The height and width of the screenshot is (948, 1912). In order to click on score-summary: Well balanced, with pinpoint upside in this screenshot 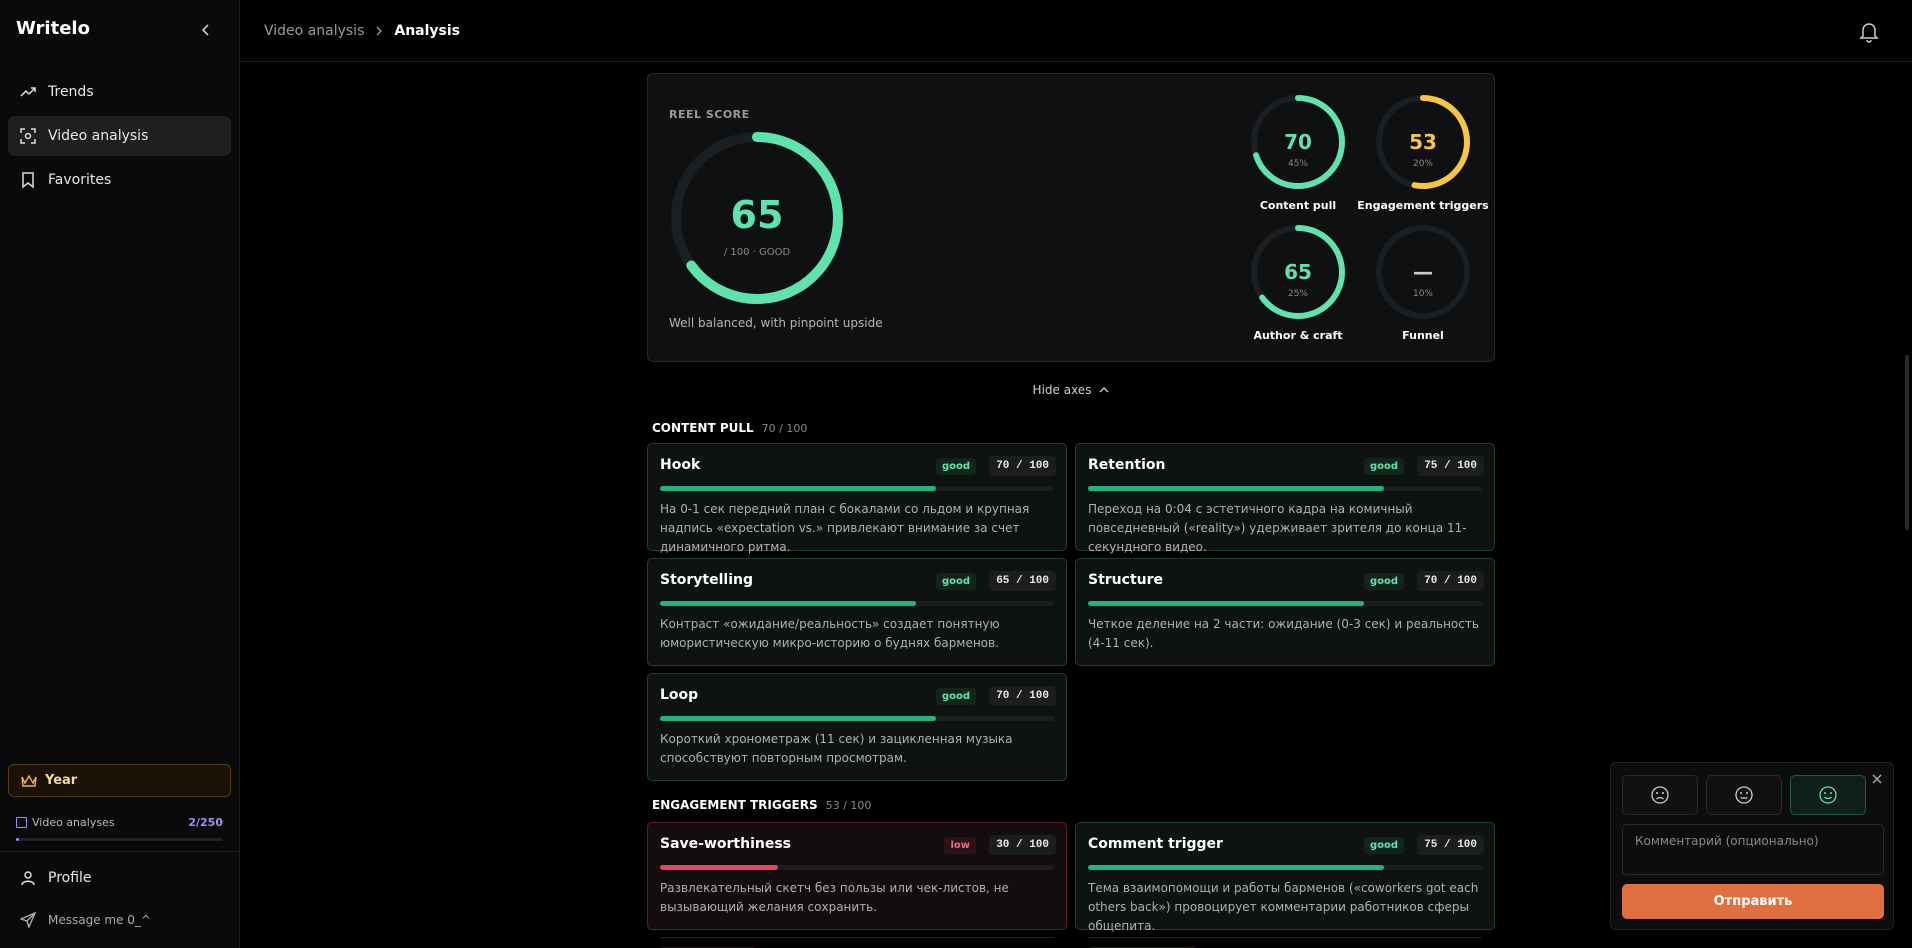, I will do `click(776, 323)`.